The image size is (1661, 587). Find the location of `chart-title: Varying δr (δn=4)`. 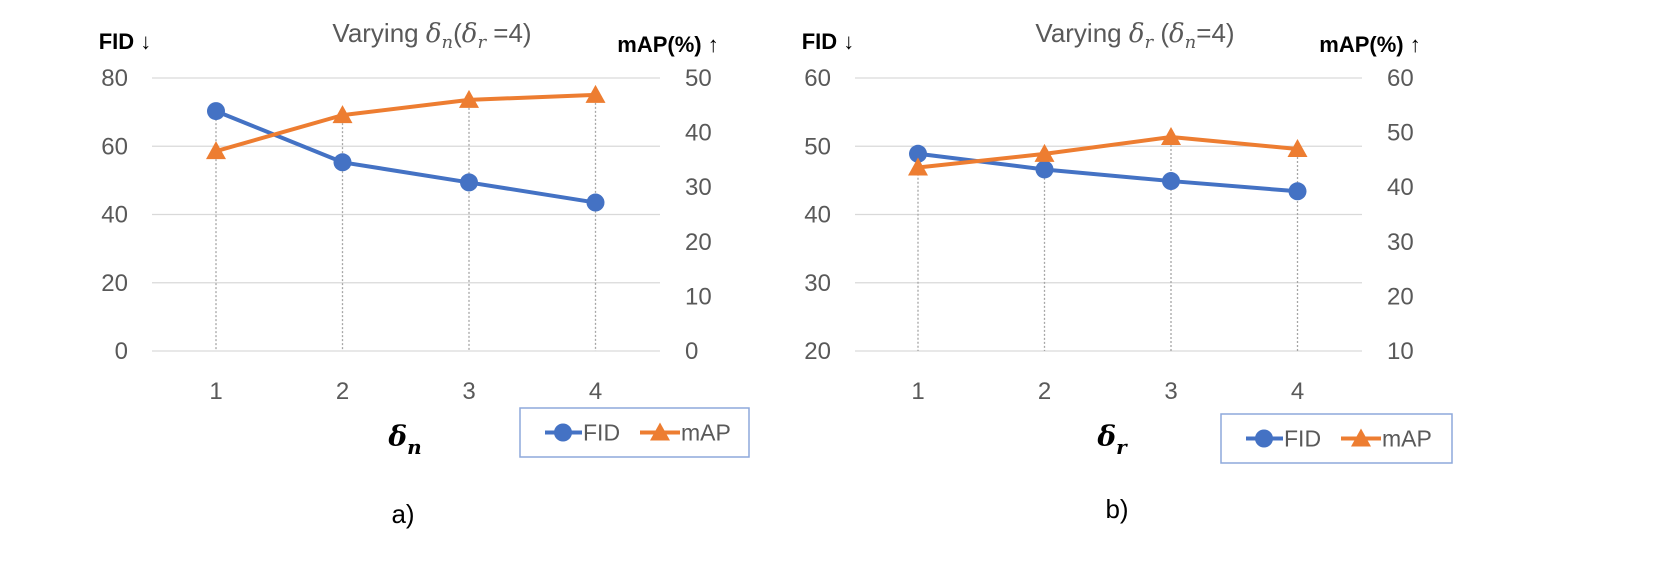

chart-title: Varying δr (δn=4) is located at coordinates (1134, 35).